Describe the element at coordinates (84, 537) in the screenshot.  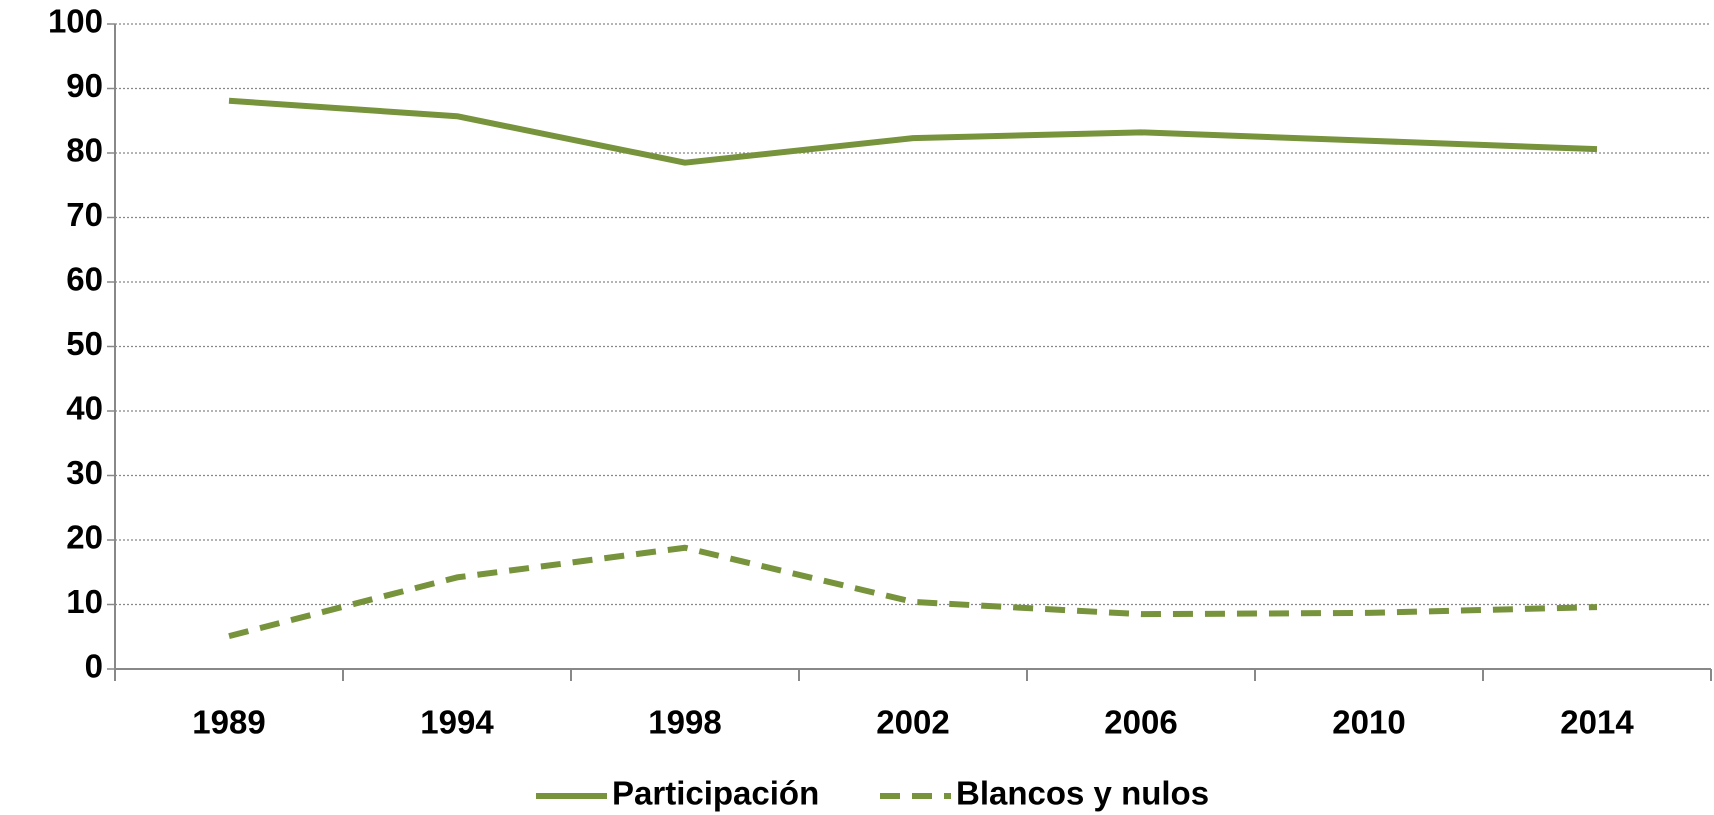
I see `y-tick-label: 20` at that location.